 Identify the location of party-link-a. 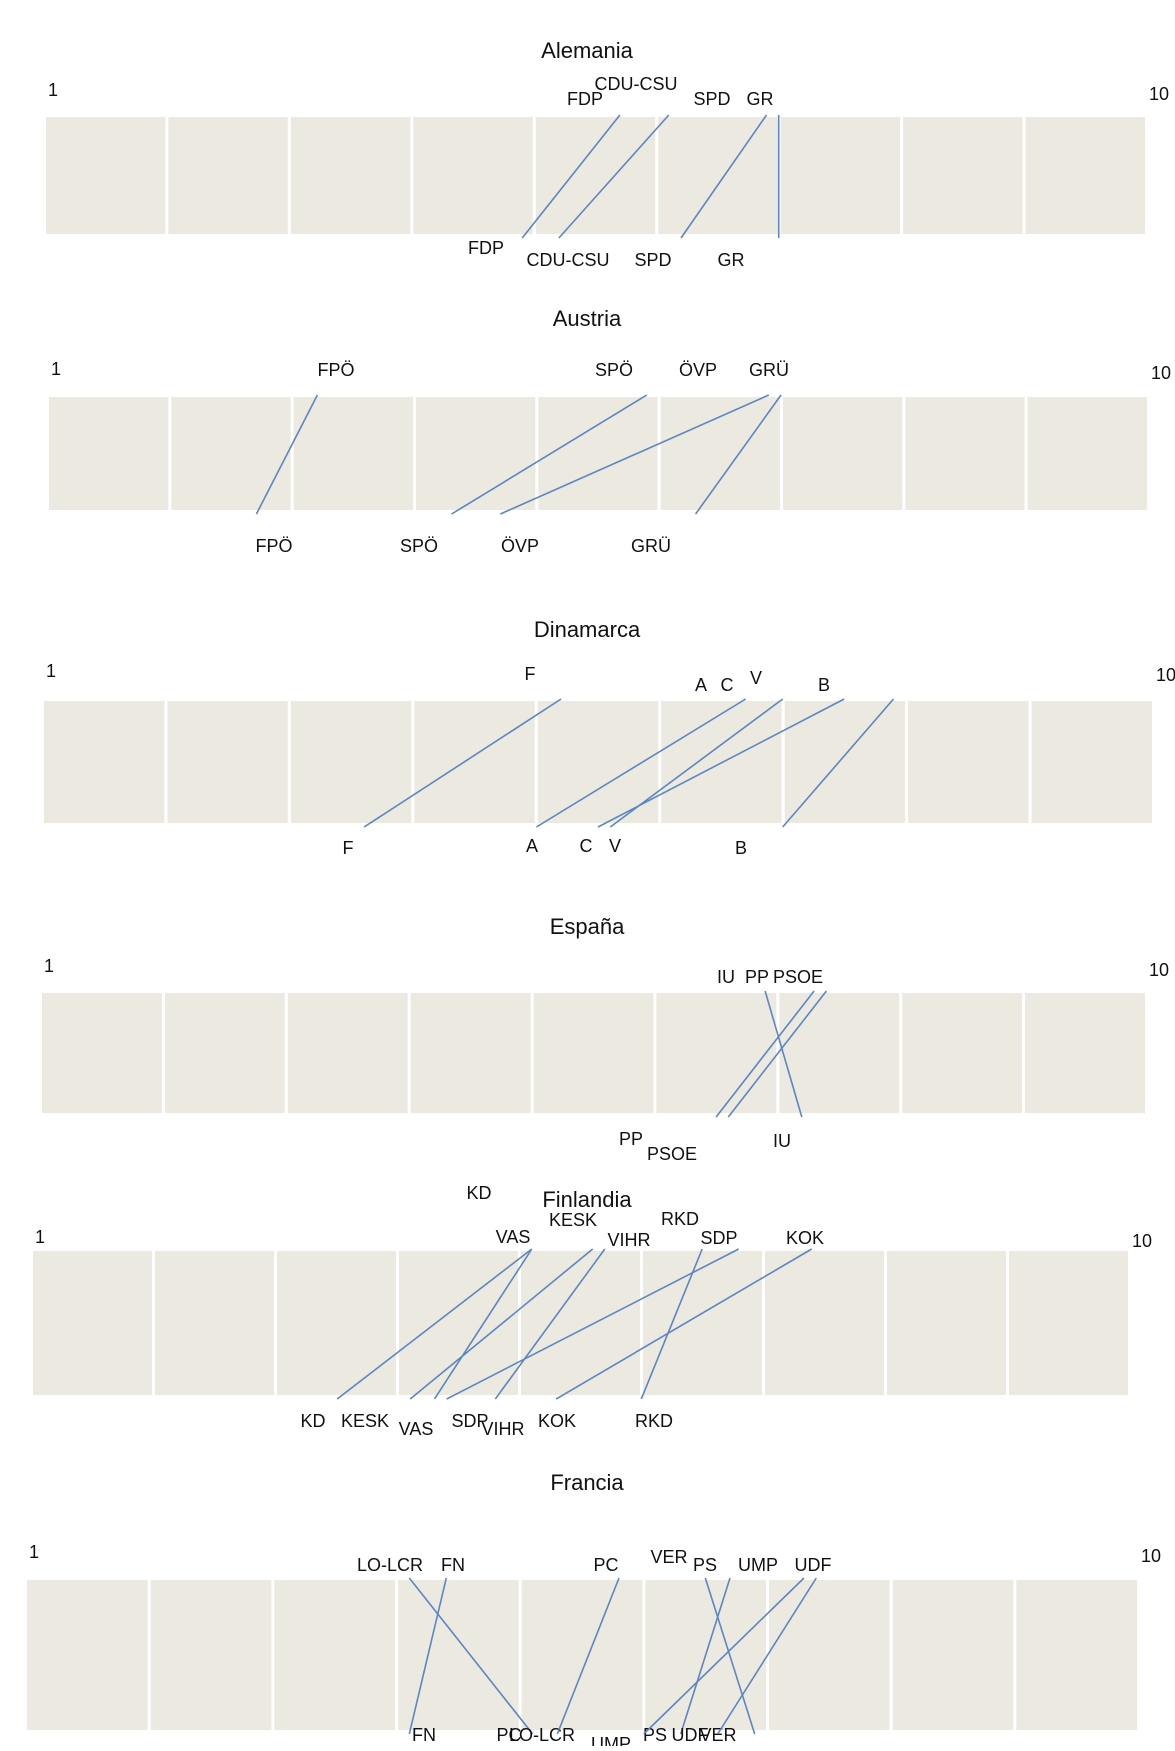
(641, 763).